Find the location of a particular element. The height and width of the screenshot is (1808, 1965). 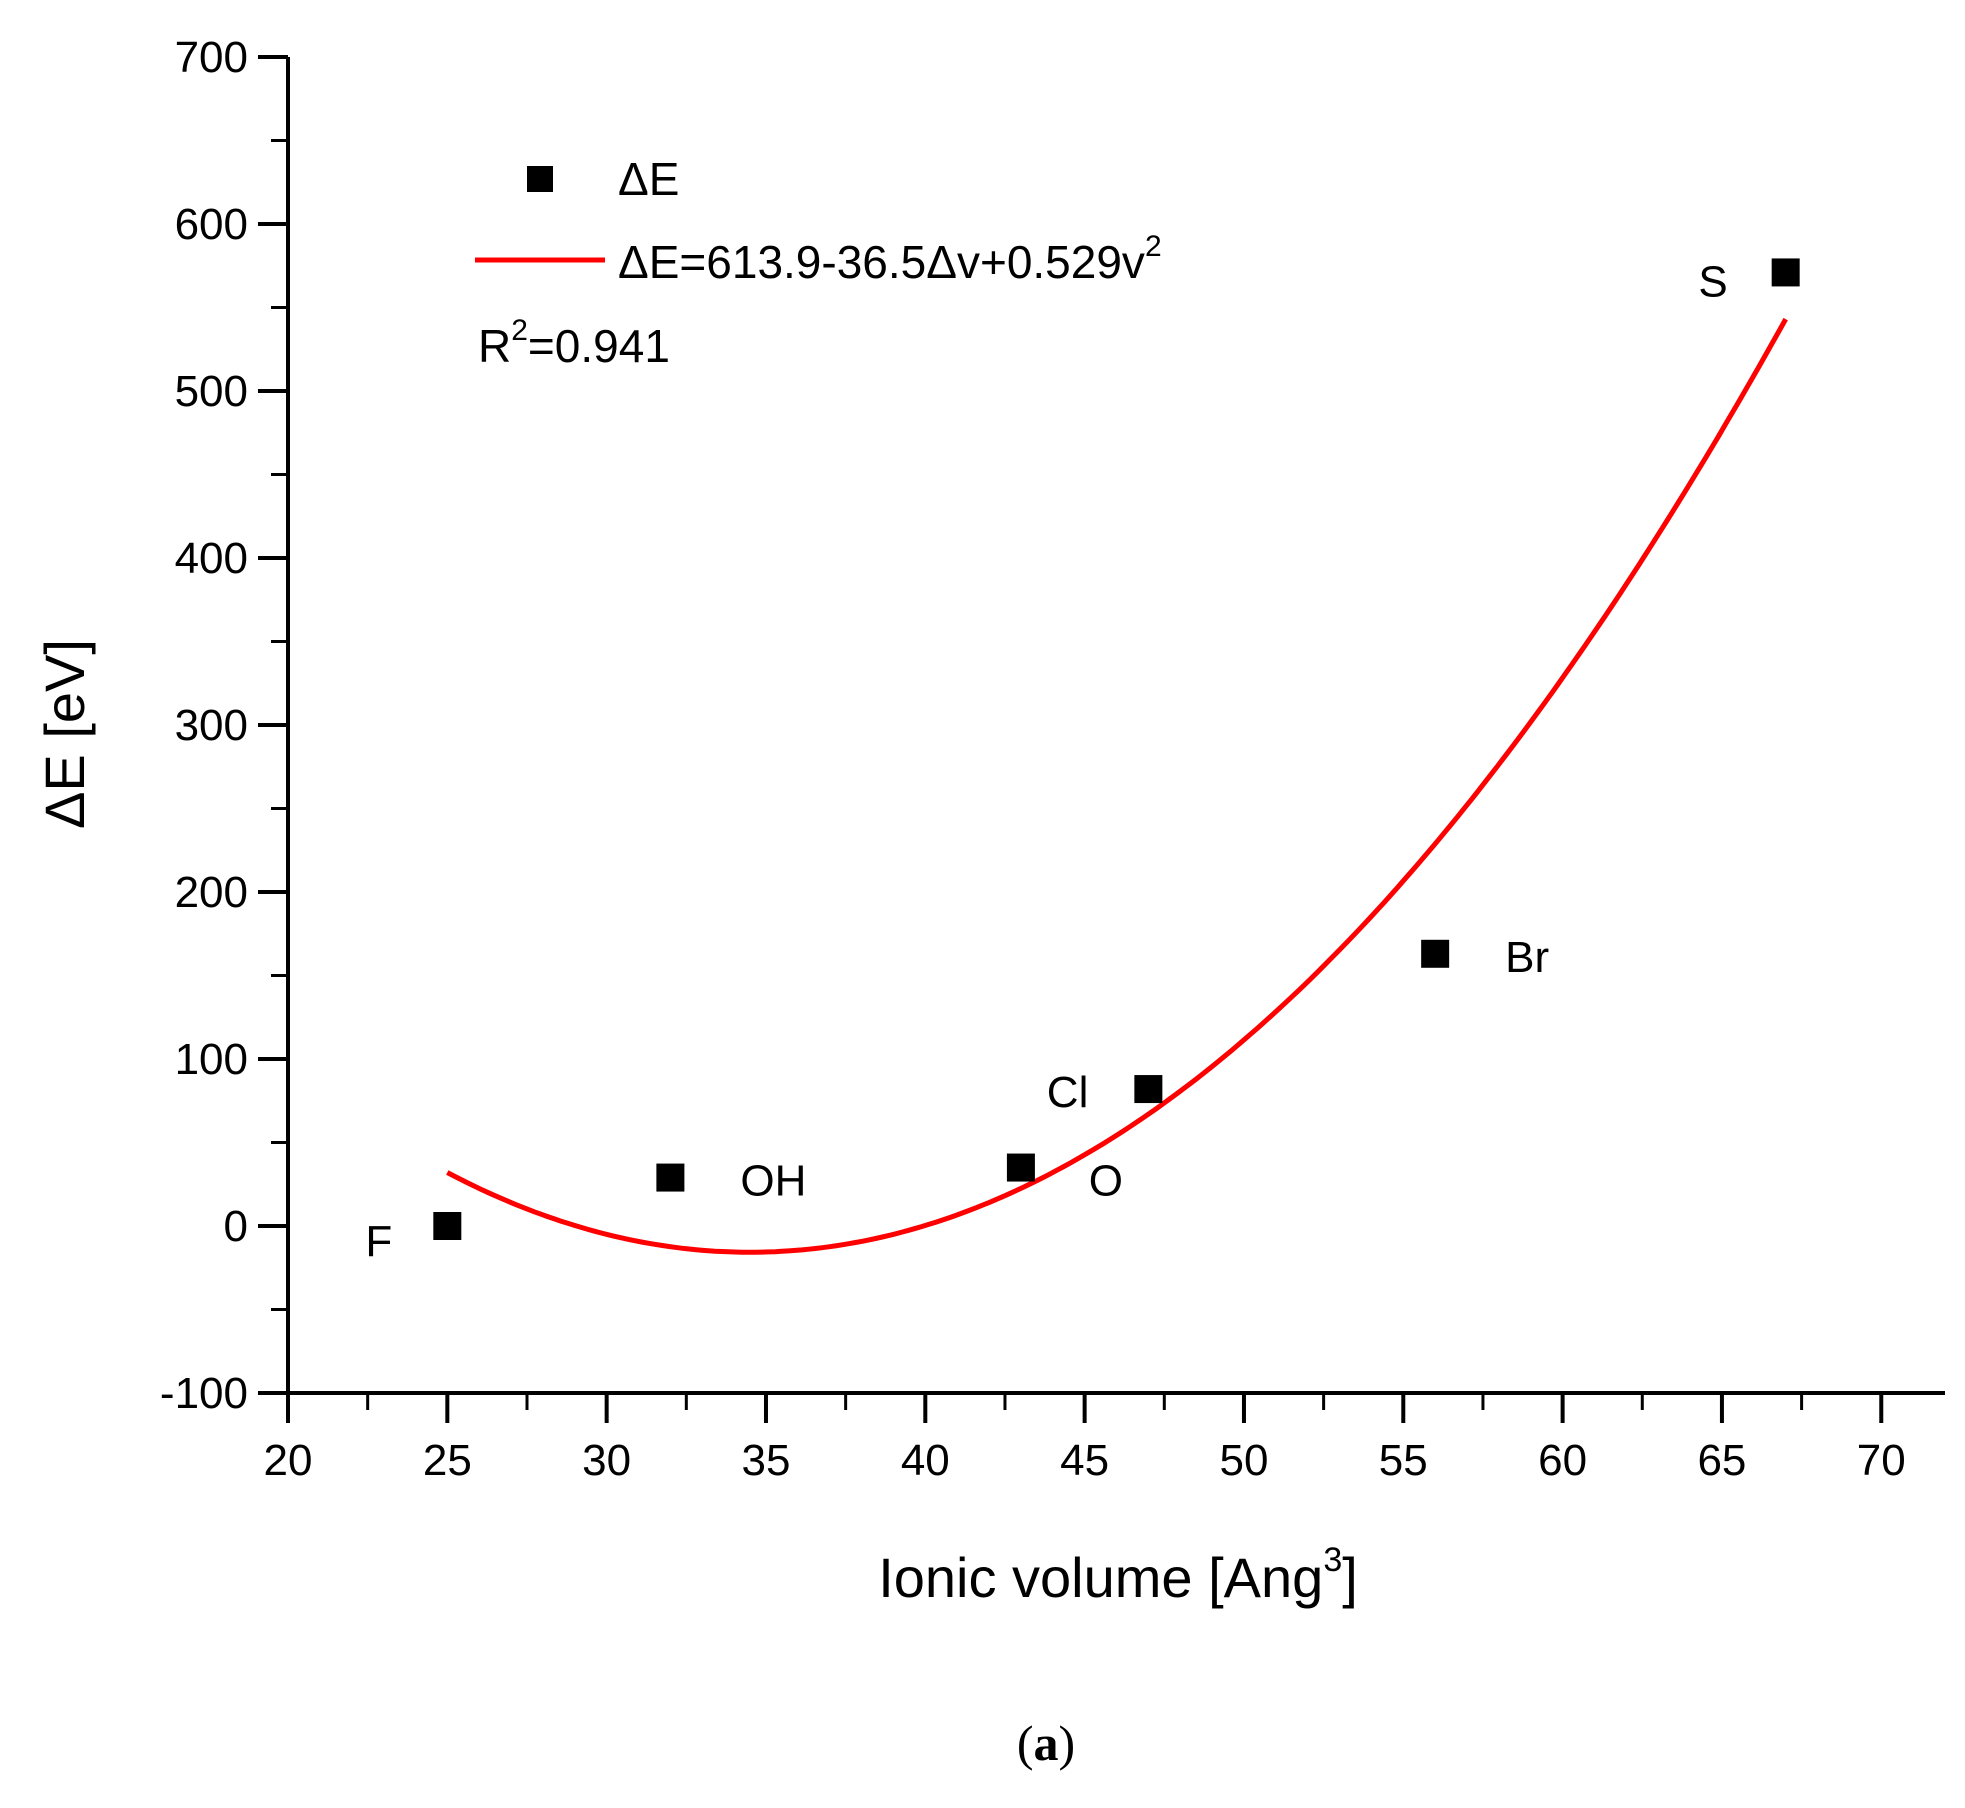

data-point-f is located at coordinates (447, 1226).